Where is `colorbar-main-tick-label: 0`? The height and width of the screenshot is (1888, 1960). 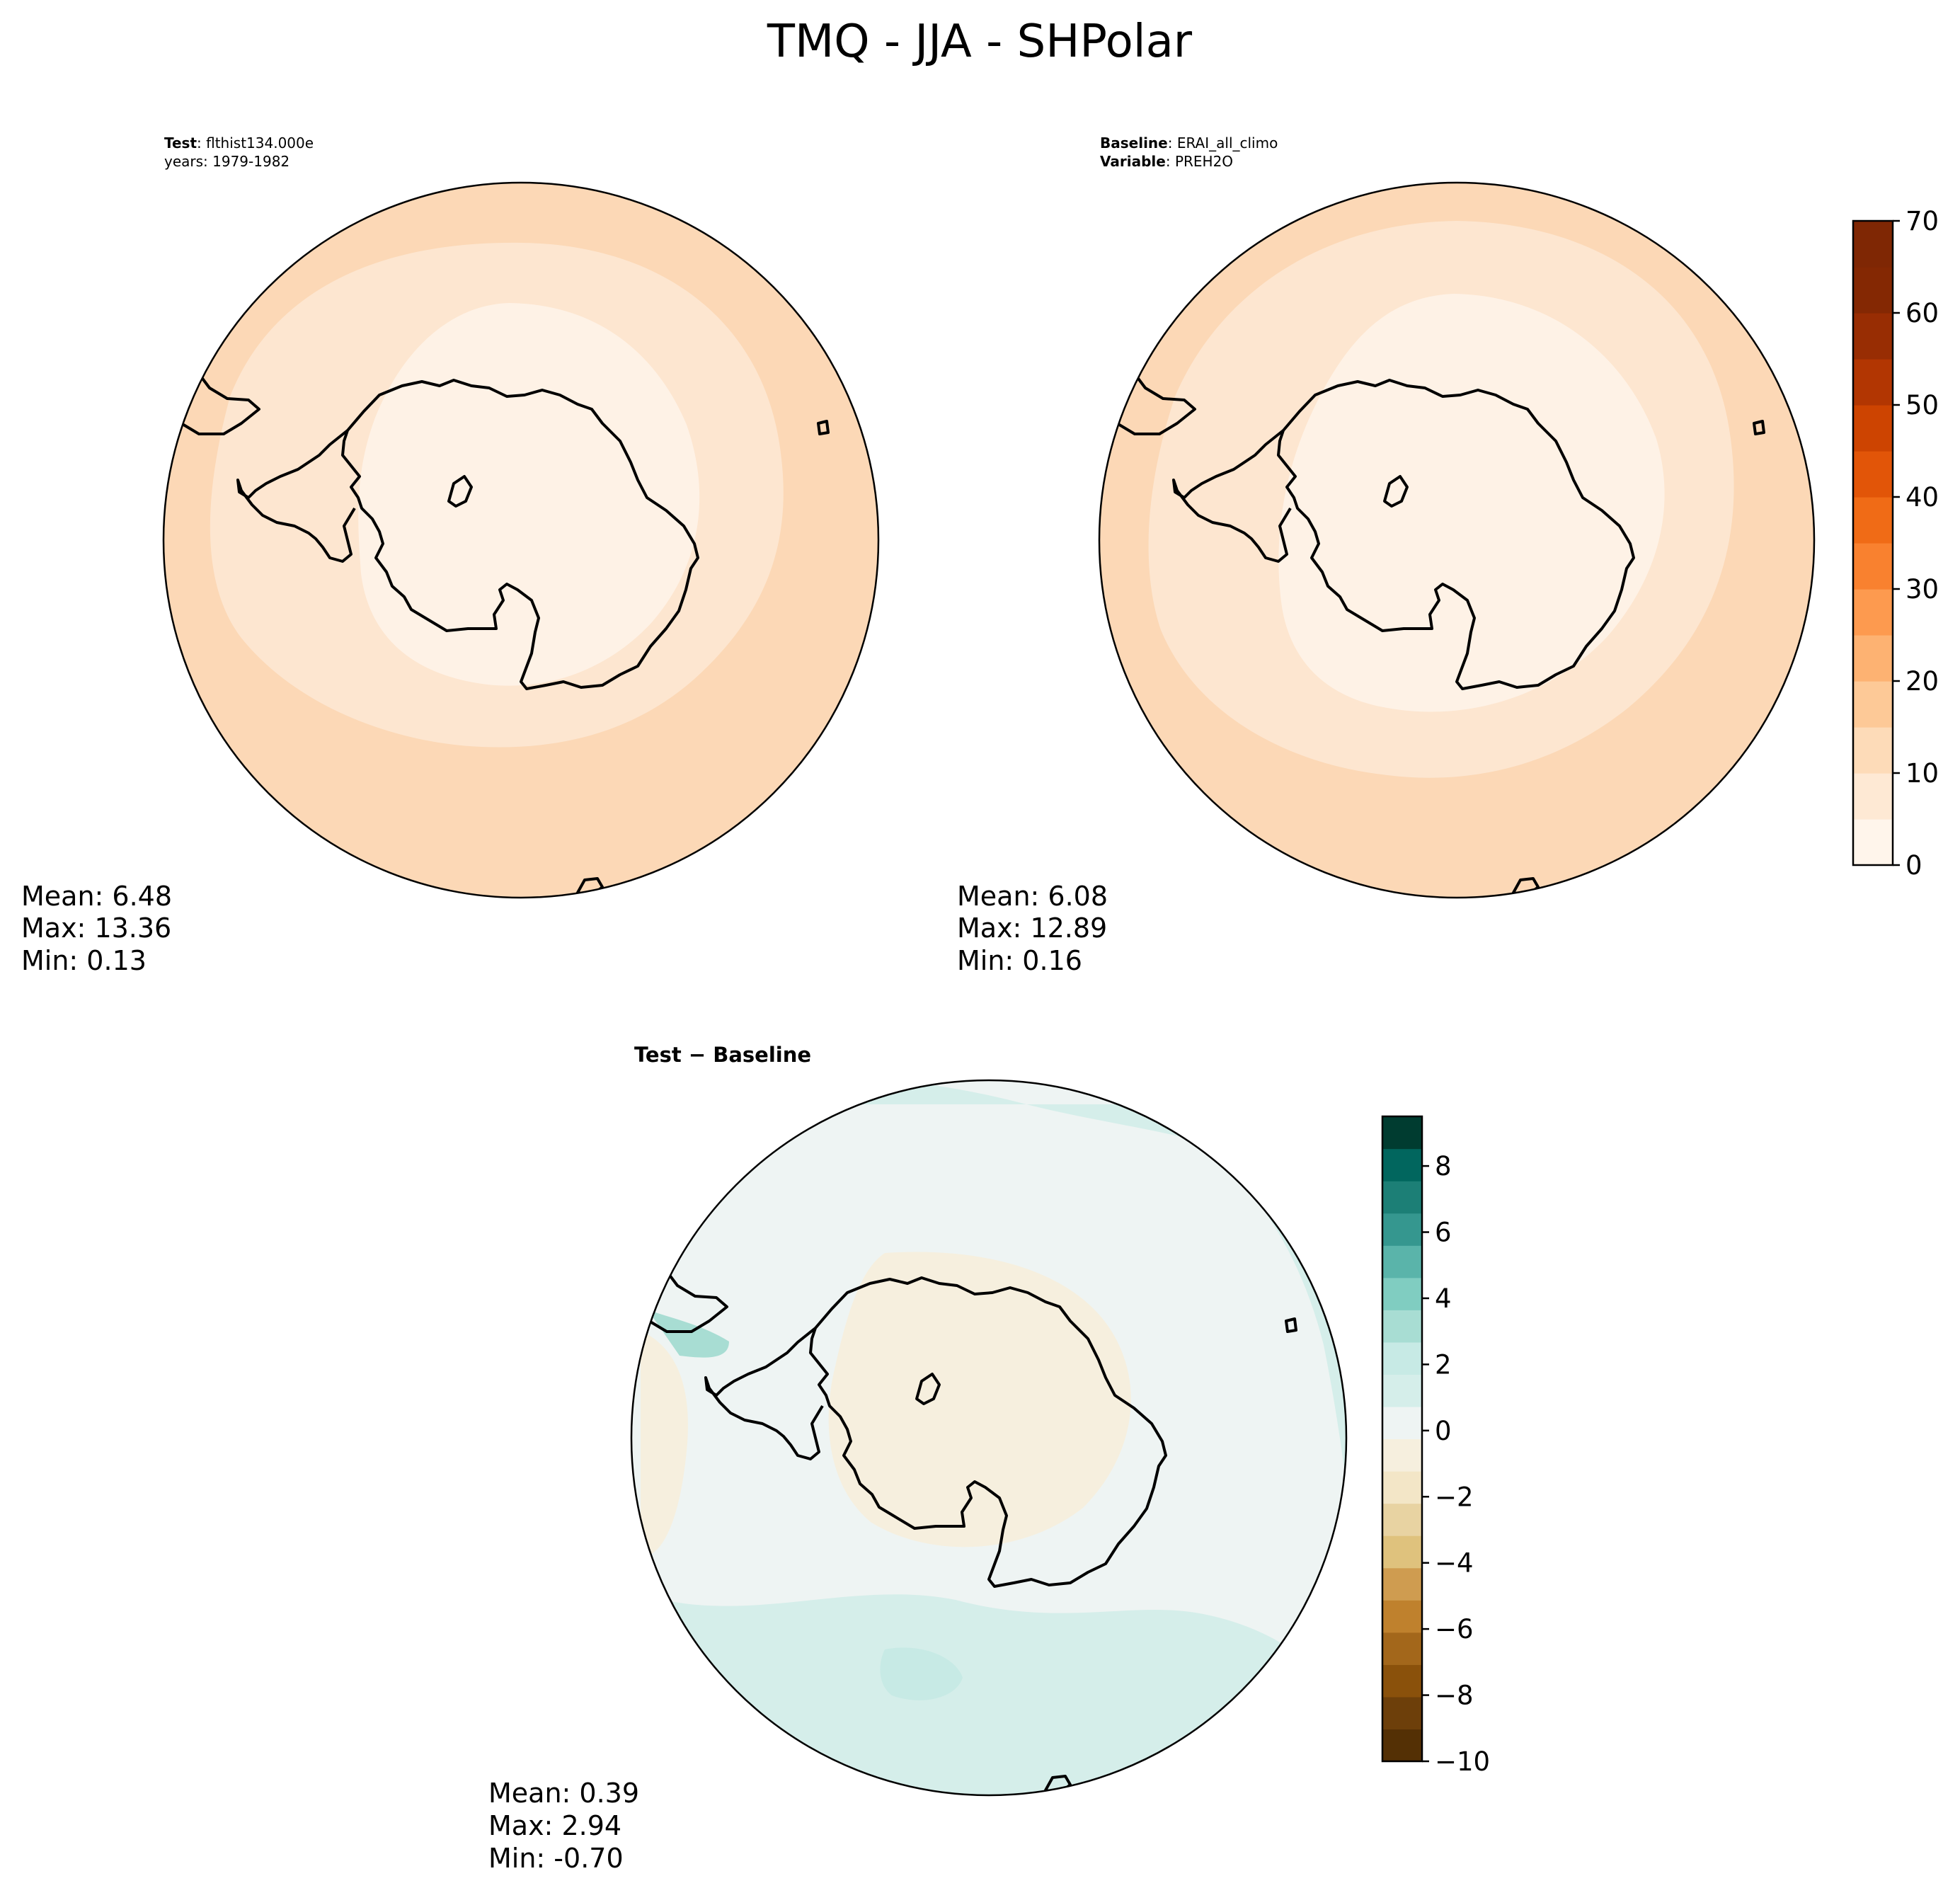 colorbar-main-tick-label: 0 is located at coordinates (1913, 866).